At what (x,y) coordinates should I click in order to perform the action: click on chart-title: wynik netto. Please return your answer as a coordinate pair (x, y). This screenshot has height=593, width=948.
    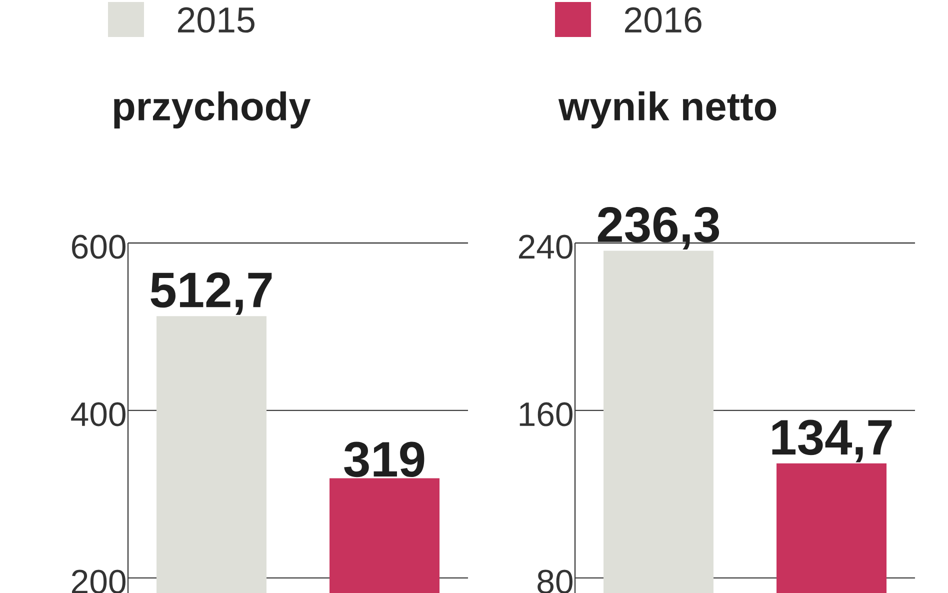
    Looking at the image, I should click on (667, 109).